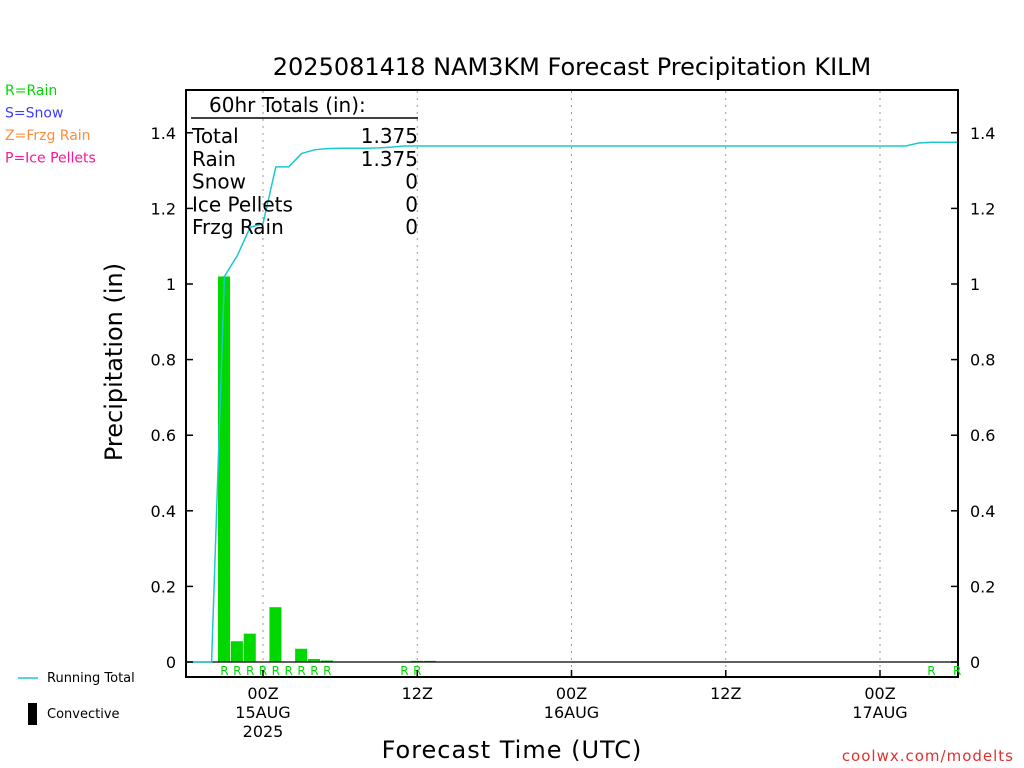  I want to click on type-legend-item: P=Ice Pellets, so click(50, 159).